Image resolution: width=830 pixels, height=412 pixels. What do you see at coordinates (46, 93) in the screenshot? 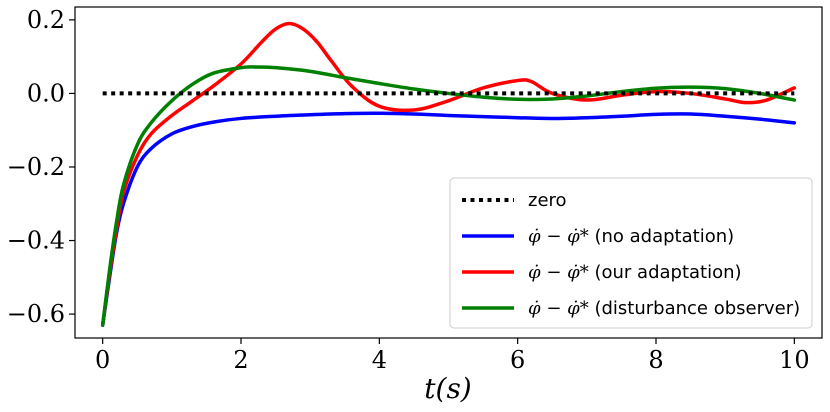
I see `y-tick-label: 0.0` at bounding box center [46, 93].